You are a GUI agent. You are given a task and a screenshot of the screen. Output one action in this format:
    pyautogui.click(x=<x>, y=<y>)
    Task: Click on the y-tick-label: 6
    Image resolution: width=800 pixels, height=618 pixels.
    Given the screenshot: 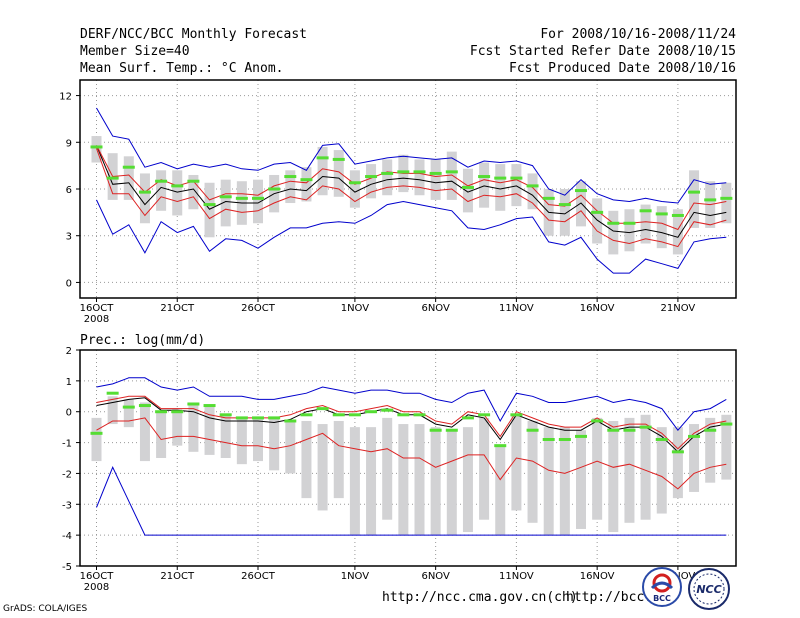 What is the action you would take?
    pyautogui.click(x=69, y=190)
    